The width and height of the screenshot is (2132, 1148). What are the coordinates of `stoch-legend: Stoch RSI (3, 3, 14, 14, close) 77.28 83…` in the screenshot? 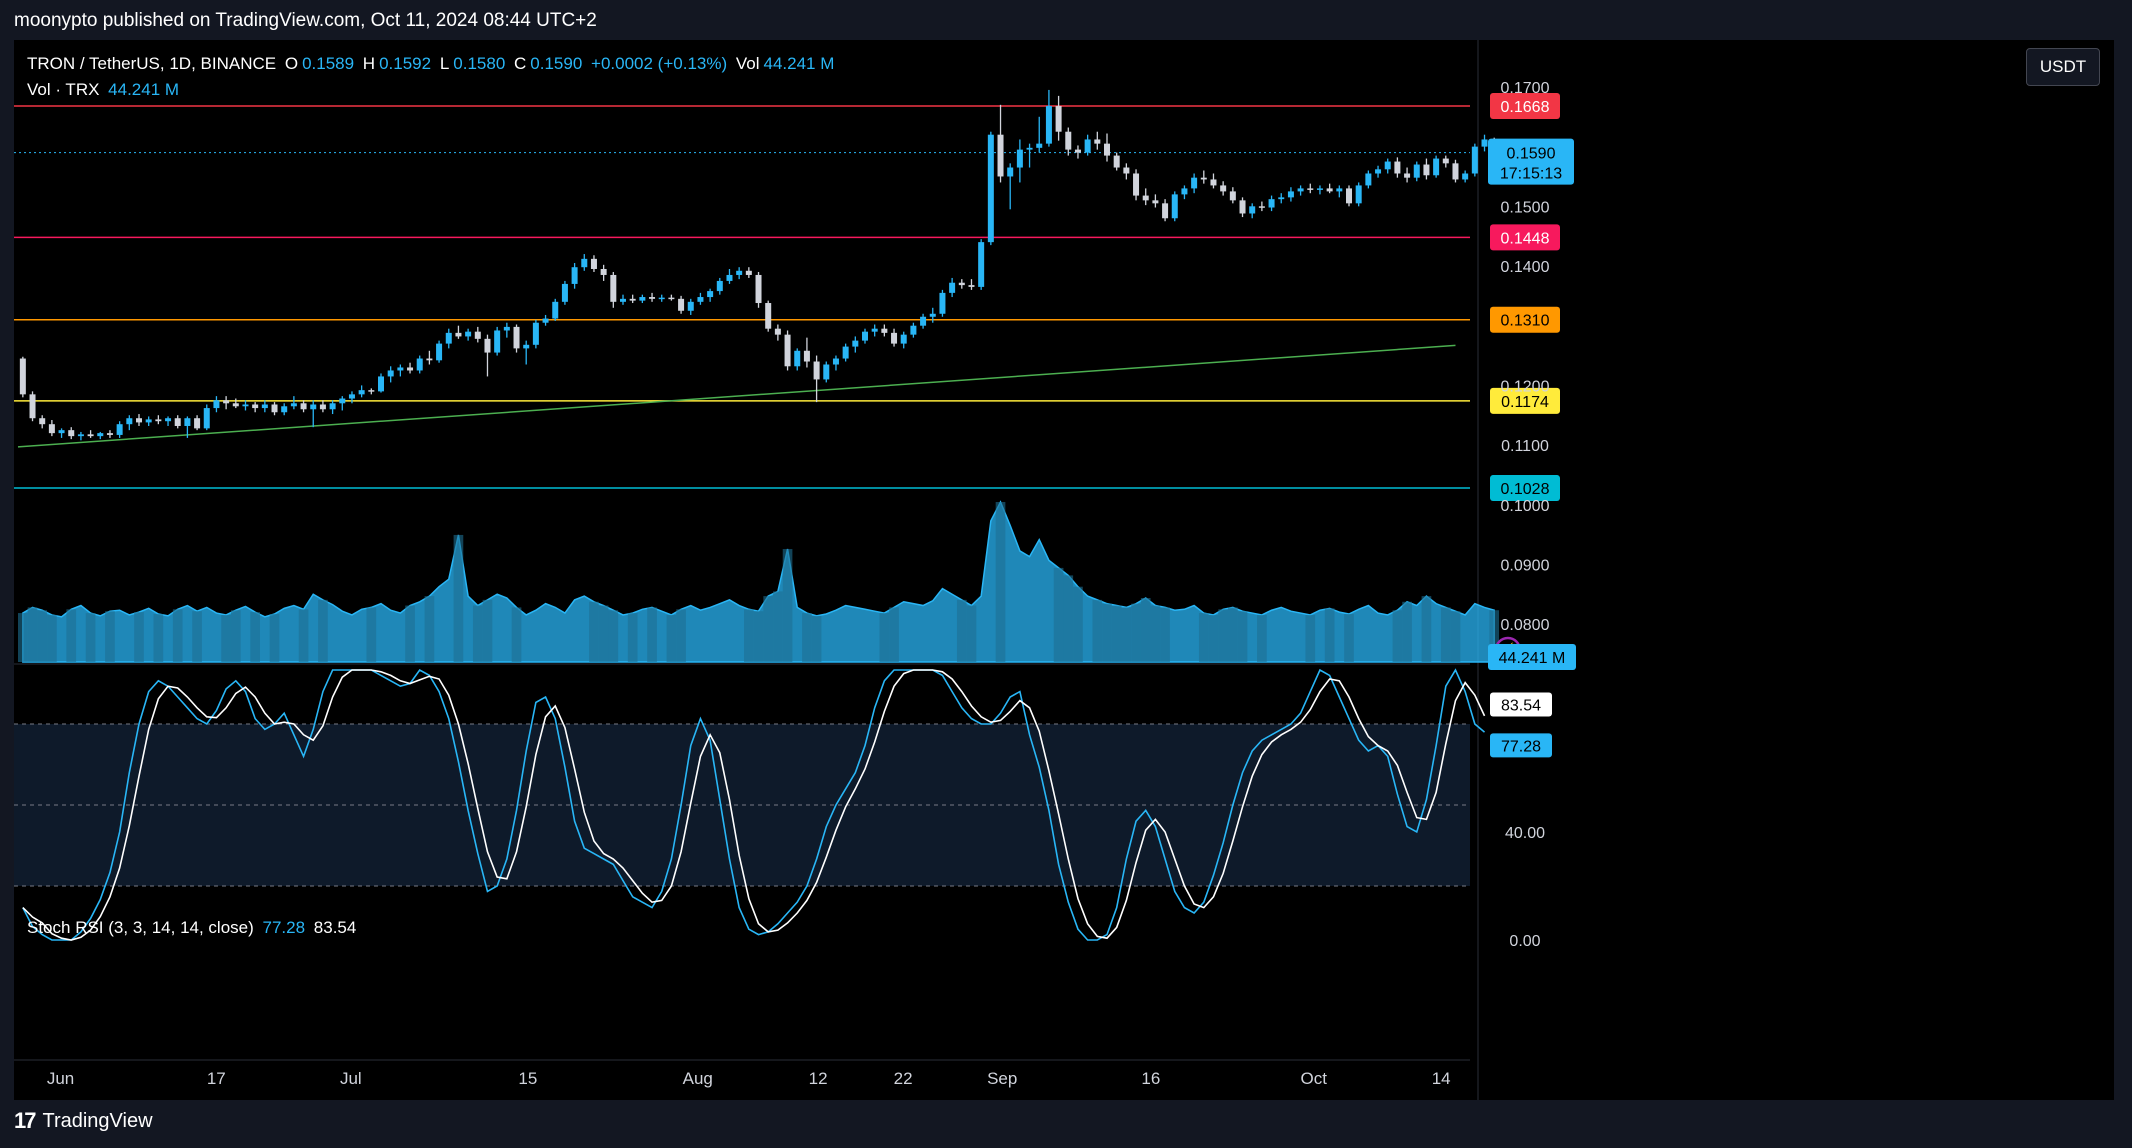 It's located at (193, 928).